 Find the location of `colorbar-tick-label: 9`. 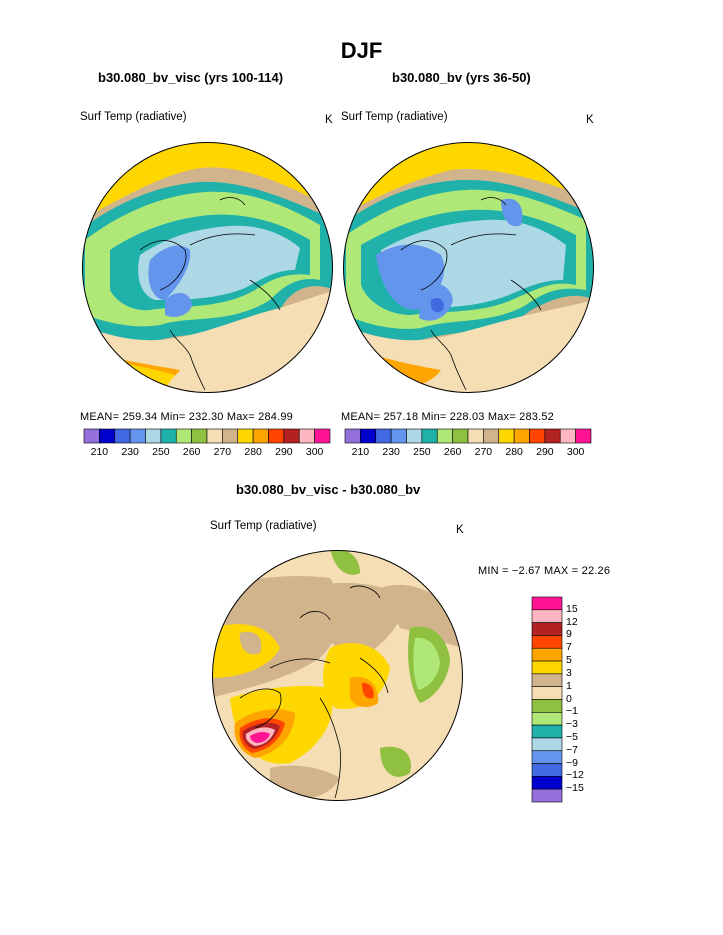

colorbar-tick-label: 9 is located at coordinates (569, 634).